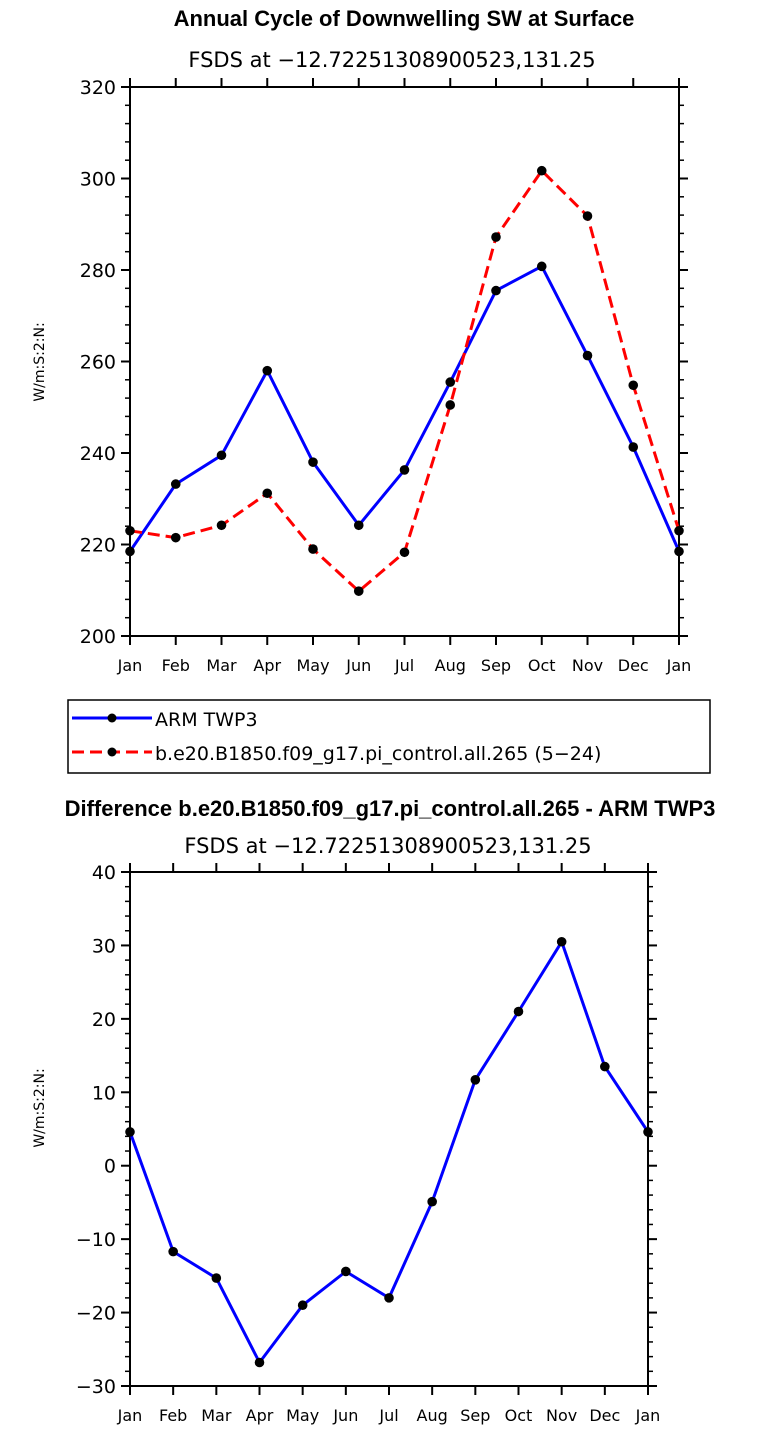 This screenshot has height=1437, width=778. What do you see at coordinates (98, 271) in the screenshot?
I see `chart1-ytick-label: 280` at bounding box center [98, 271].